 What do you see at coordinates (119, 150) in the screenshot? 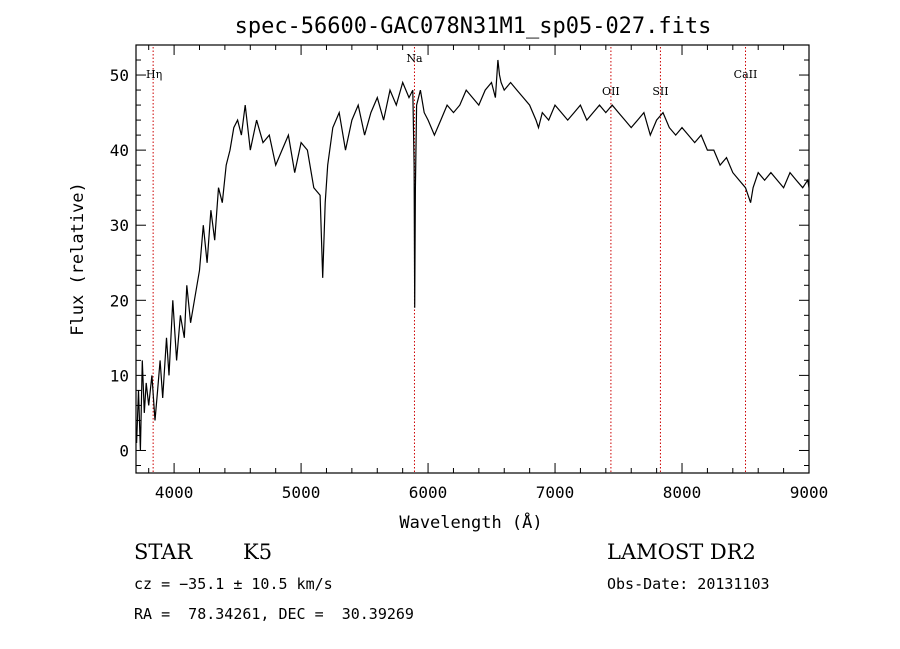
I see `y-tick-label-4: 40` at bounding box center [119, 150].